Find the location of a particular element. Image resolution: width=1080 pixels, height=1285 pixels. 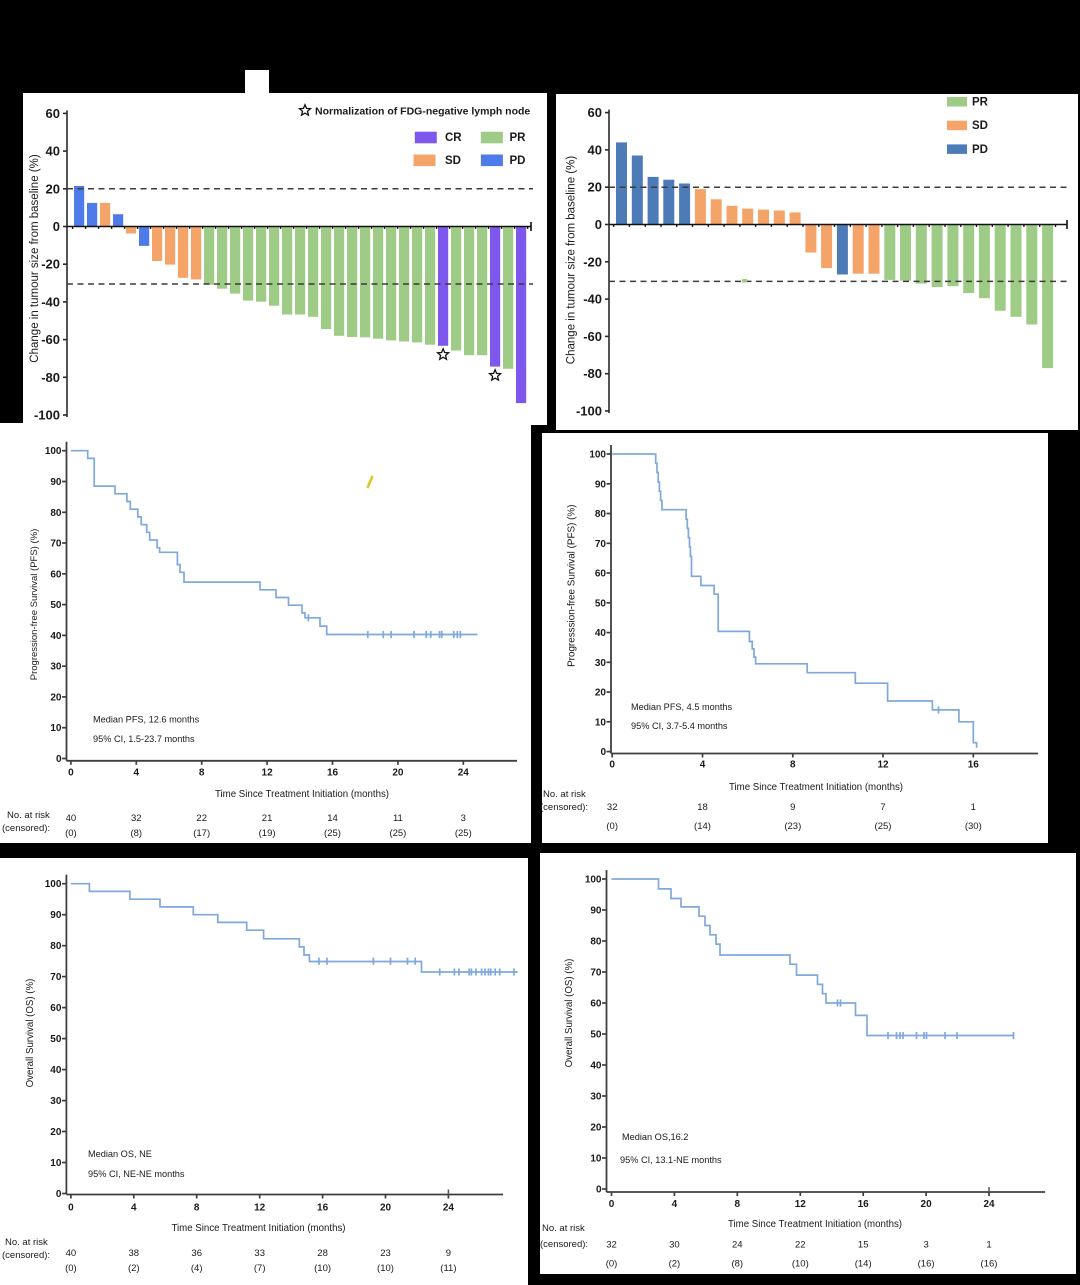

svg-text: 32 is located at coordinates (611, 1245).